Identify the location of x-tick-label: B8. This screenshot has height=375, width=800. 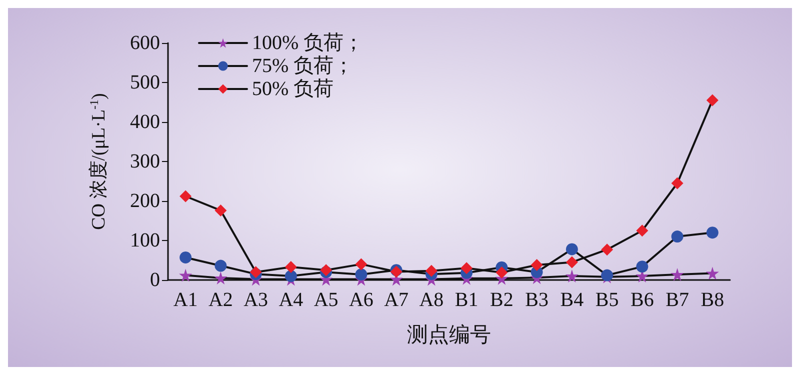
(712, 300).